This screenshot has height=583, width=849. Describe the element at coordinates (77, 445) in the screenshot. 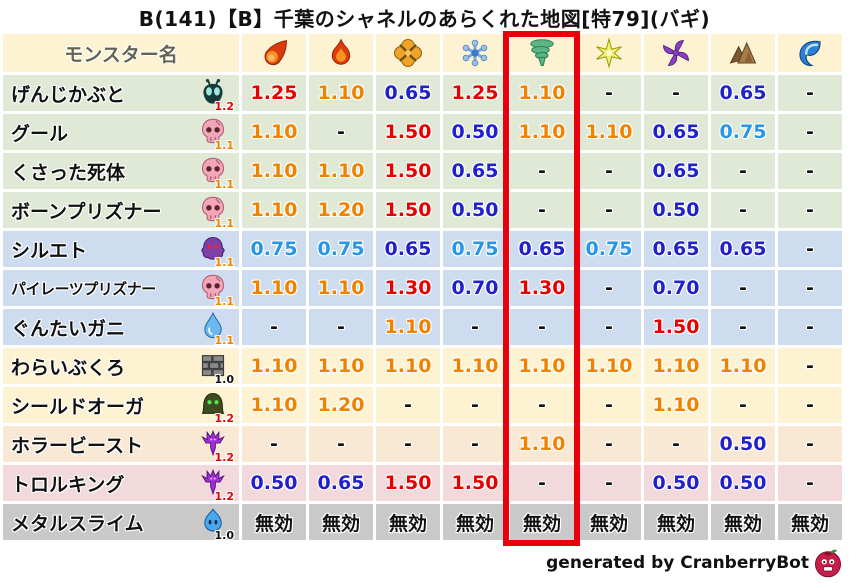

I see `monster-name: ホラービースト` at that location.